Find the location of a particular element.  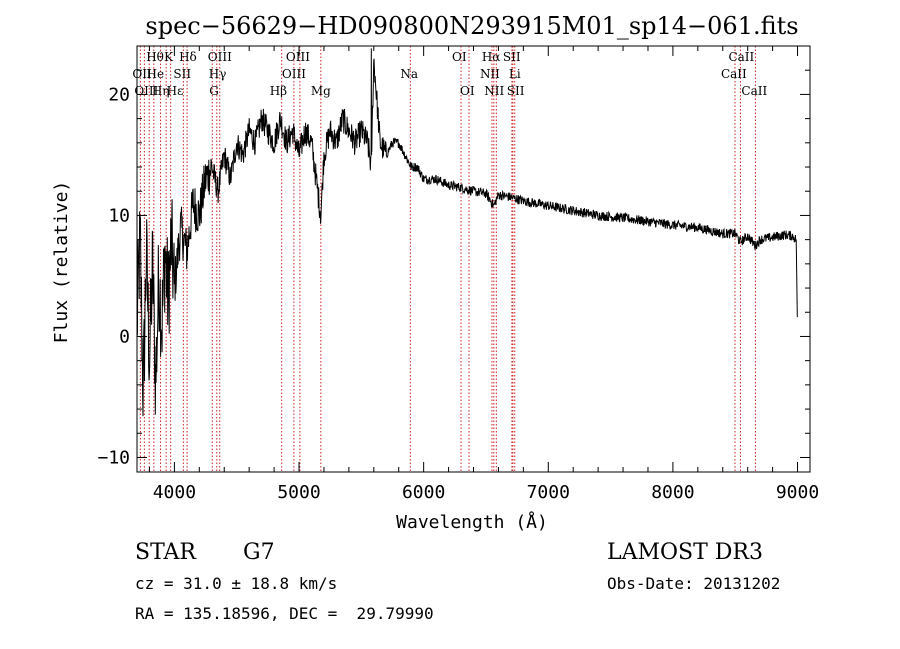

line-marker-label-26: CaII is located at coordinates (741, 57).